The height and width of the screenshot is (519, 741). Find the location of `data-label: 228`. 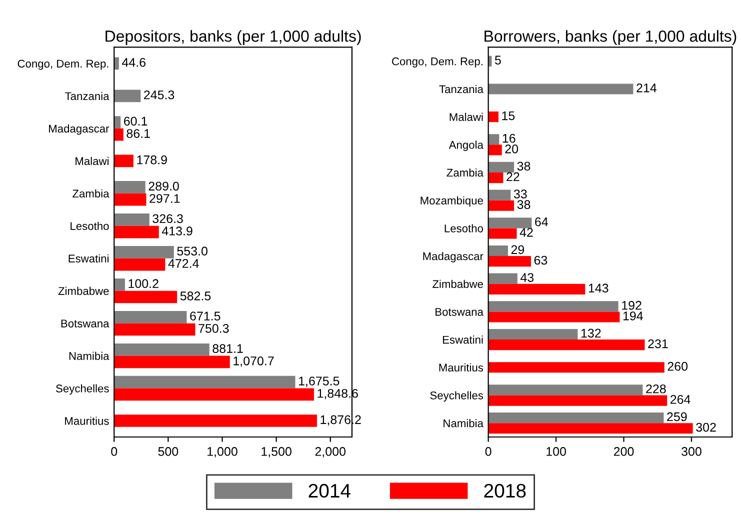

data-label: 228 is located at coordinates (656, 389).